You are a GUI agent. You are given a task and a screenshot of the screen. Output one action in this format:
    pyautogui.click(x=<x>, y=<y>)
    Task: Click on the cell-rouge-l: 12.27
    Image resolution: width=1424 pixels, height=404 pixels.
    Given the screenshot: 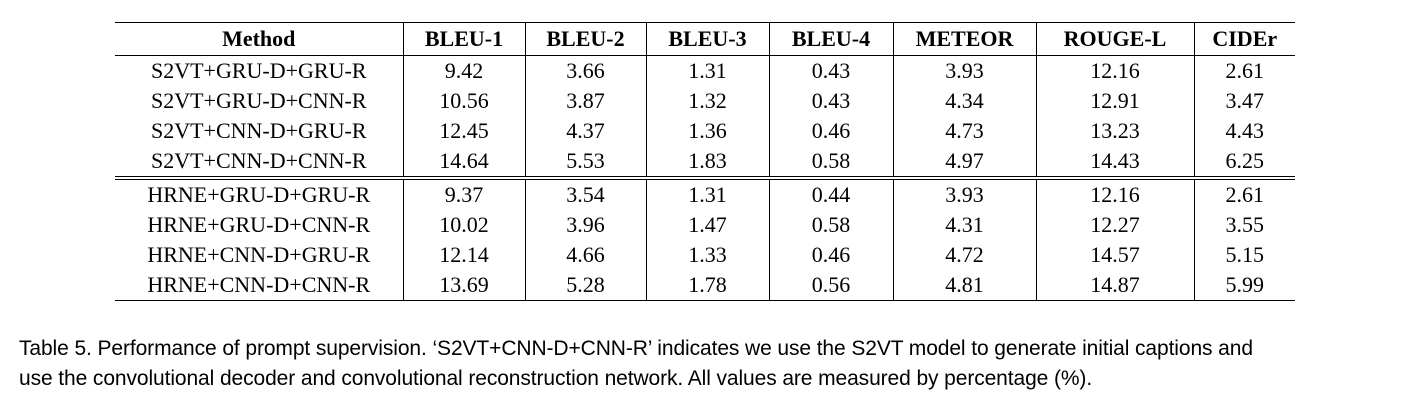 What is the action you would take?
    pyautogui.click(x=1115, y=225)
    